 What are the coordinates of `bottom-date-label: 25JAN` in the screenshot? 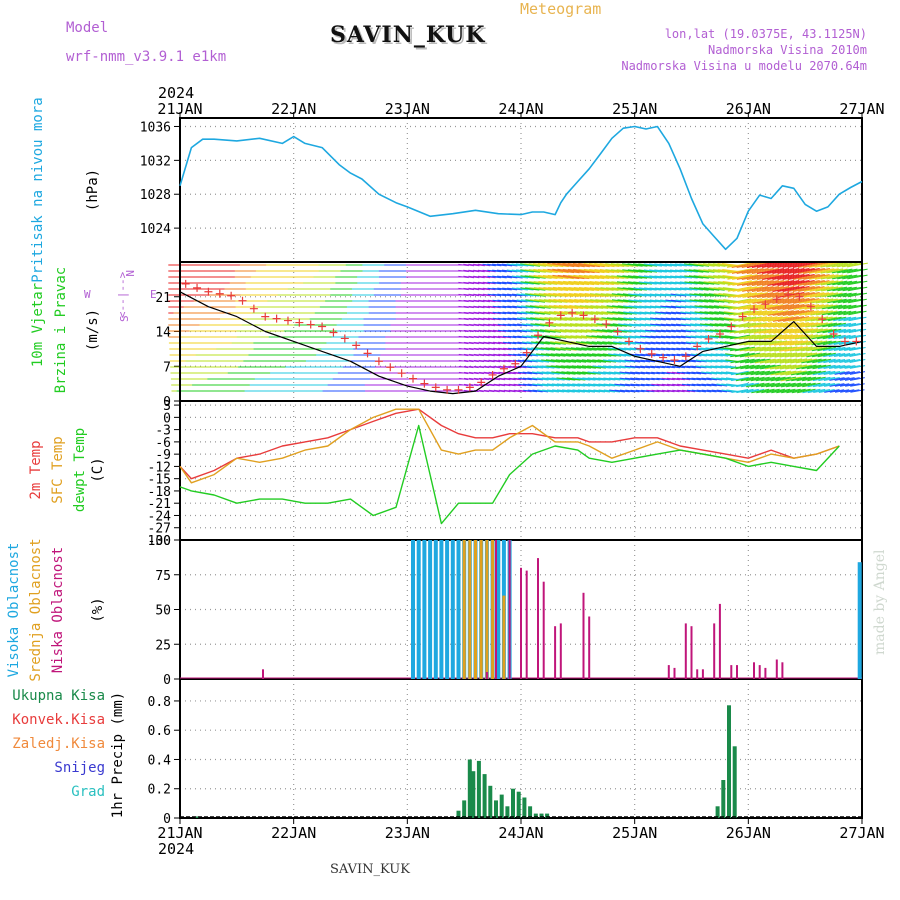 It's located at (634, 833).